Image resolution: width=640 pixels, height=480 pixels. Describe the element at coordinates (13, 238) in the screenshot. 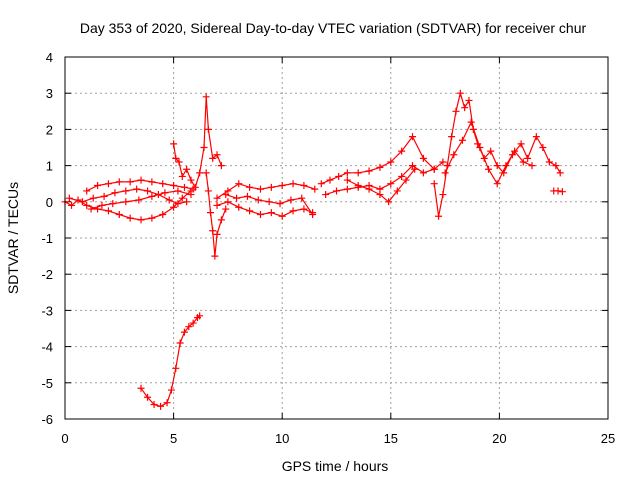

I see `y-axis-label: SDTVAR / TECUs` at that location.